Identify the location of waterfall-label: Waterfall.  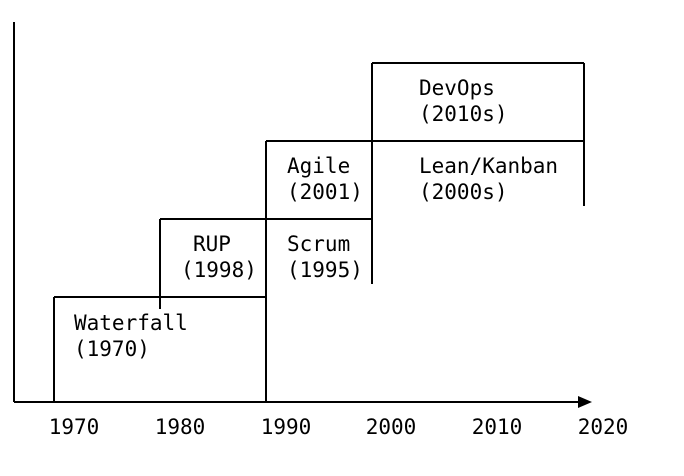
(131, 323).